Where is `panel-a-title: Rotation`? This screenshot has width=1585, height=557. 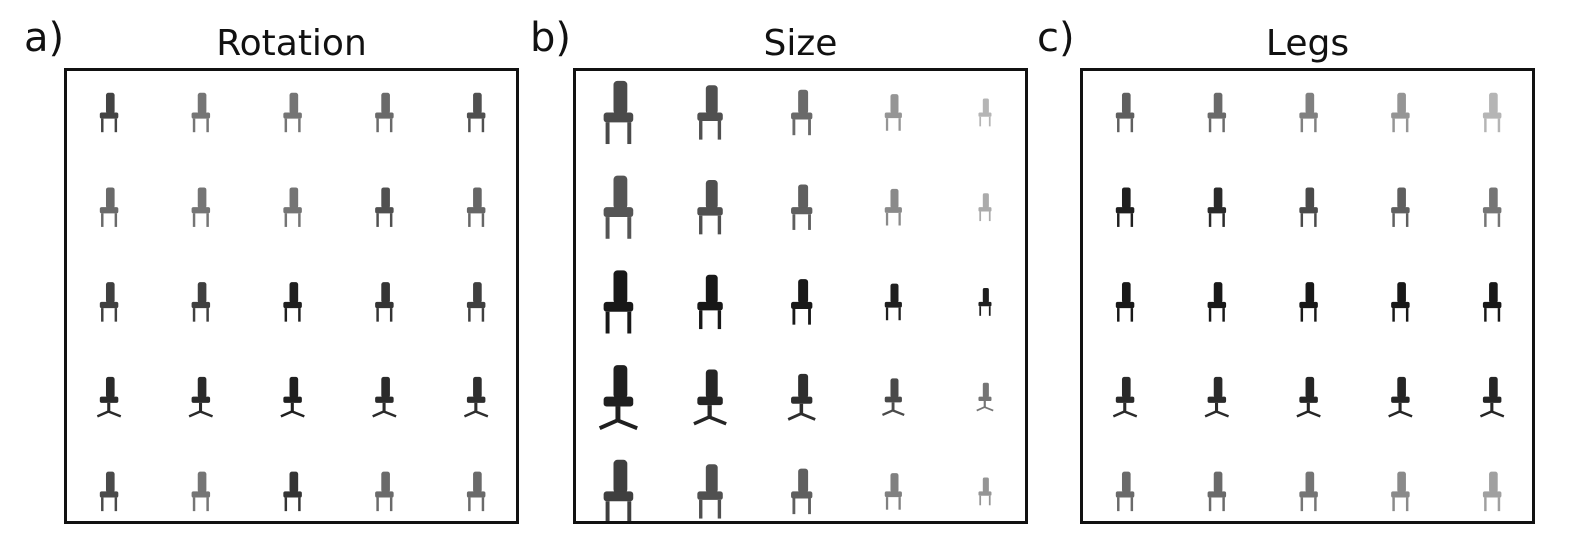
panel-a-title: Rotation is located at coordinates (291, 43).